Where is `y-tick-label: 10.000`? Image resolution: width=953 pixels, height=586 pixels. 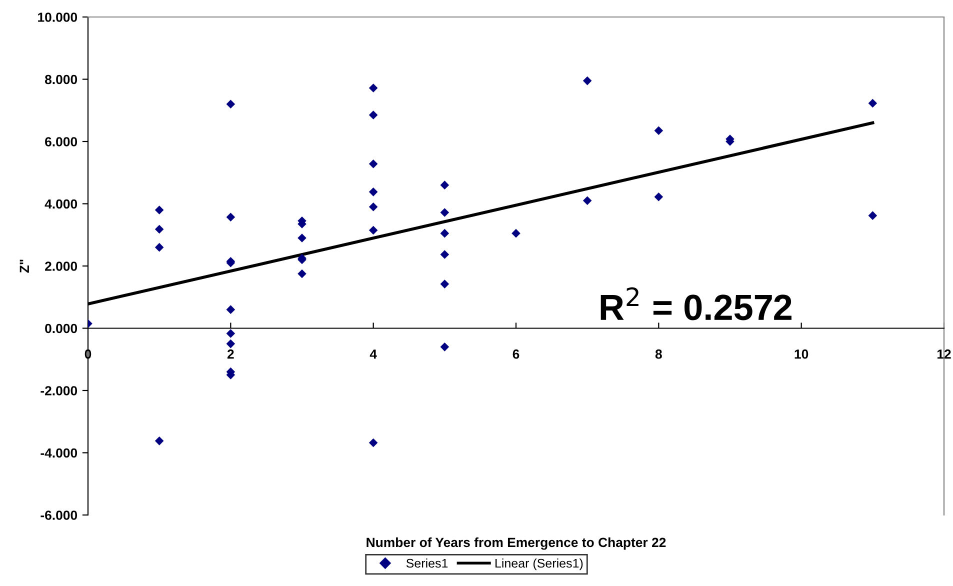 y-tick-label: 10.000 is located at coordinates (58, 17).